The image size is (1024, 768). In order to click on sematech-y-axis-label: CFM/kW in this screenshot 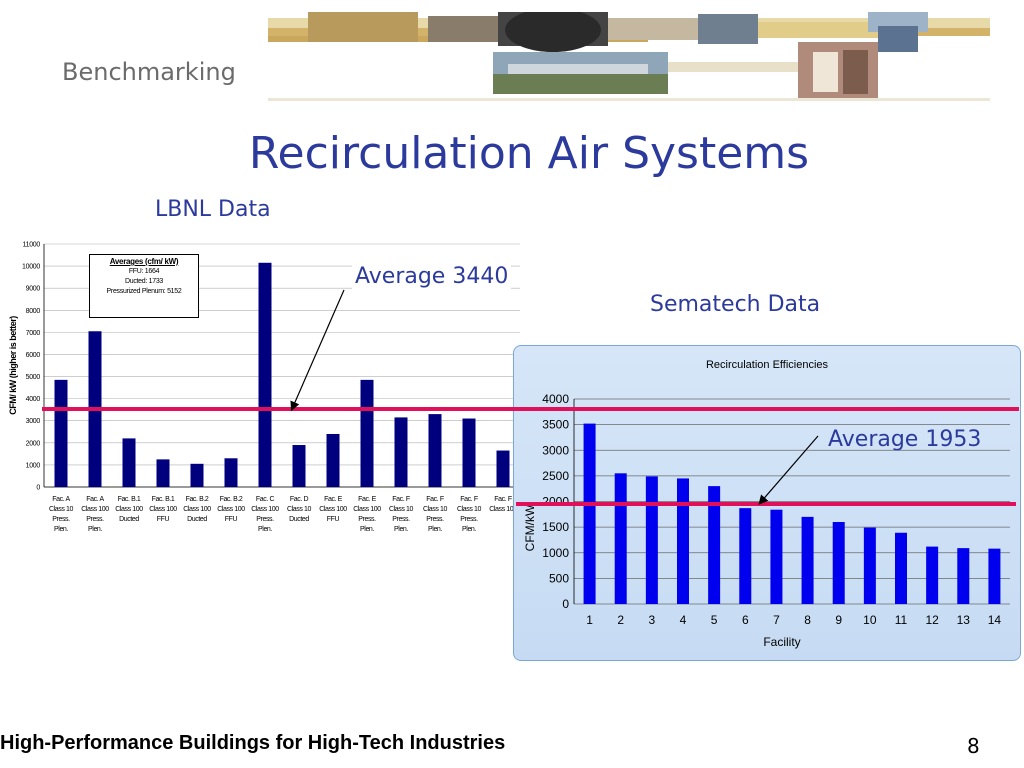, I will do `click(530, 527)`.